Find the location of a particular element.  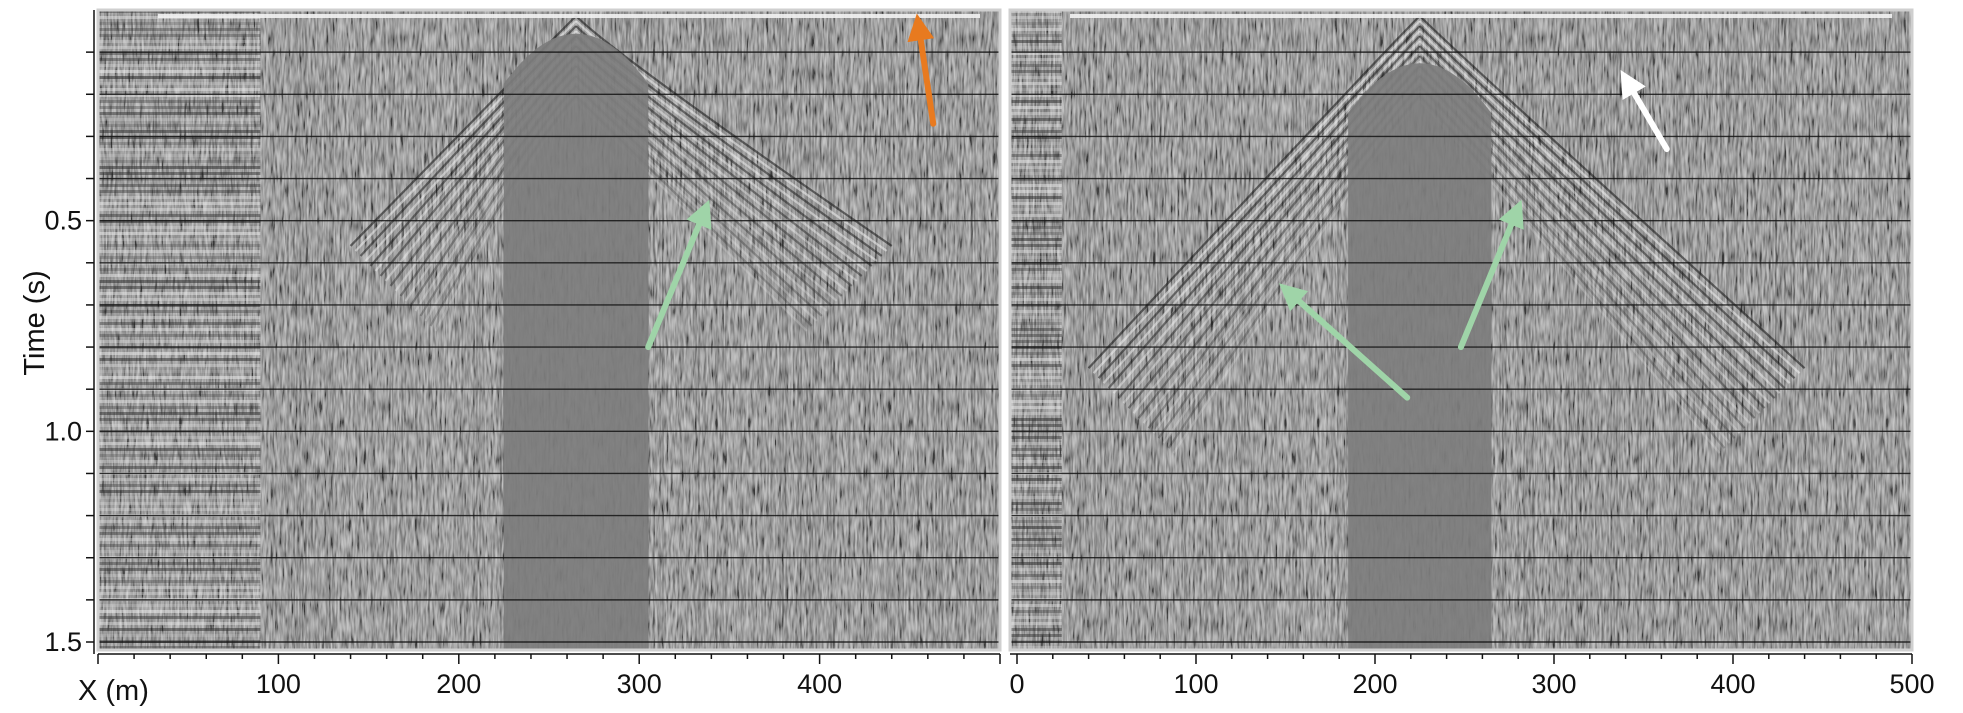

mute-zone is located at coordinates (1420, 356).